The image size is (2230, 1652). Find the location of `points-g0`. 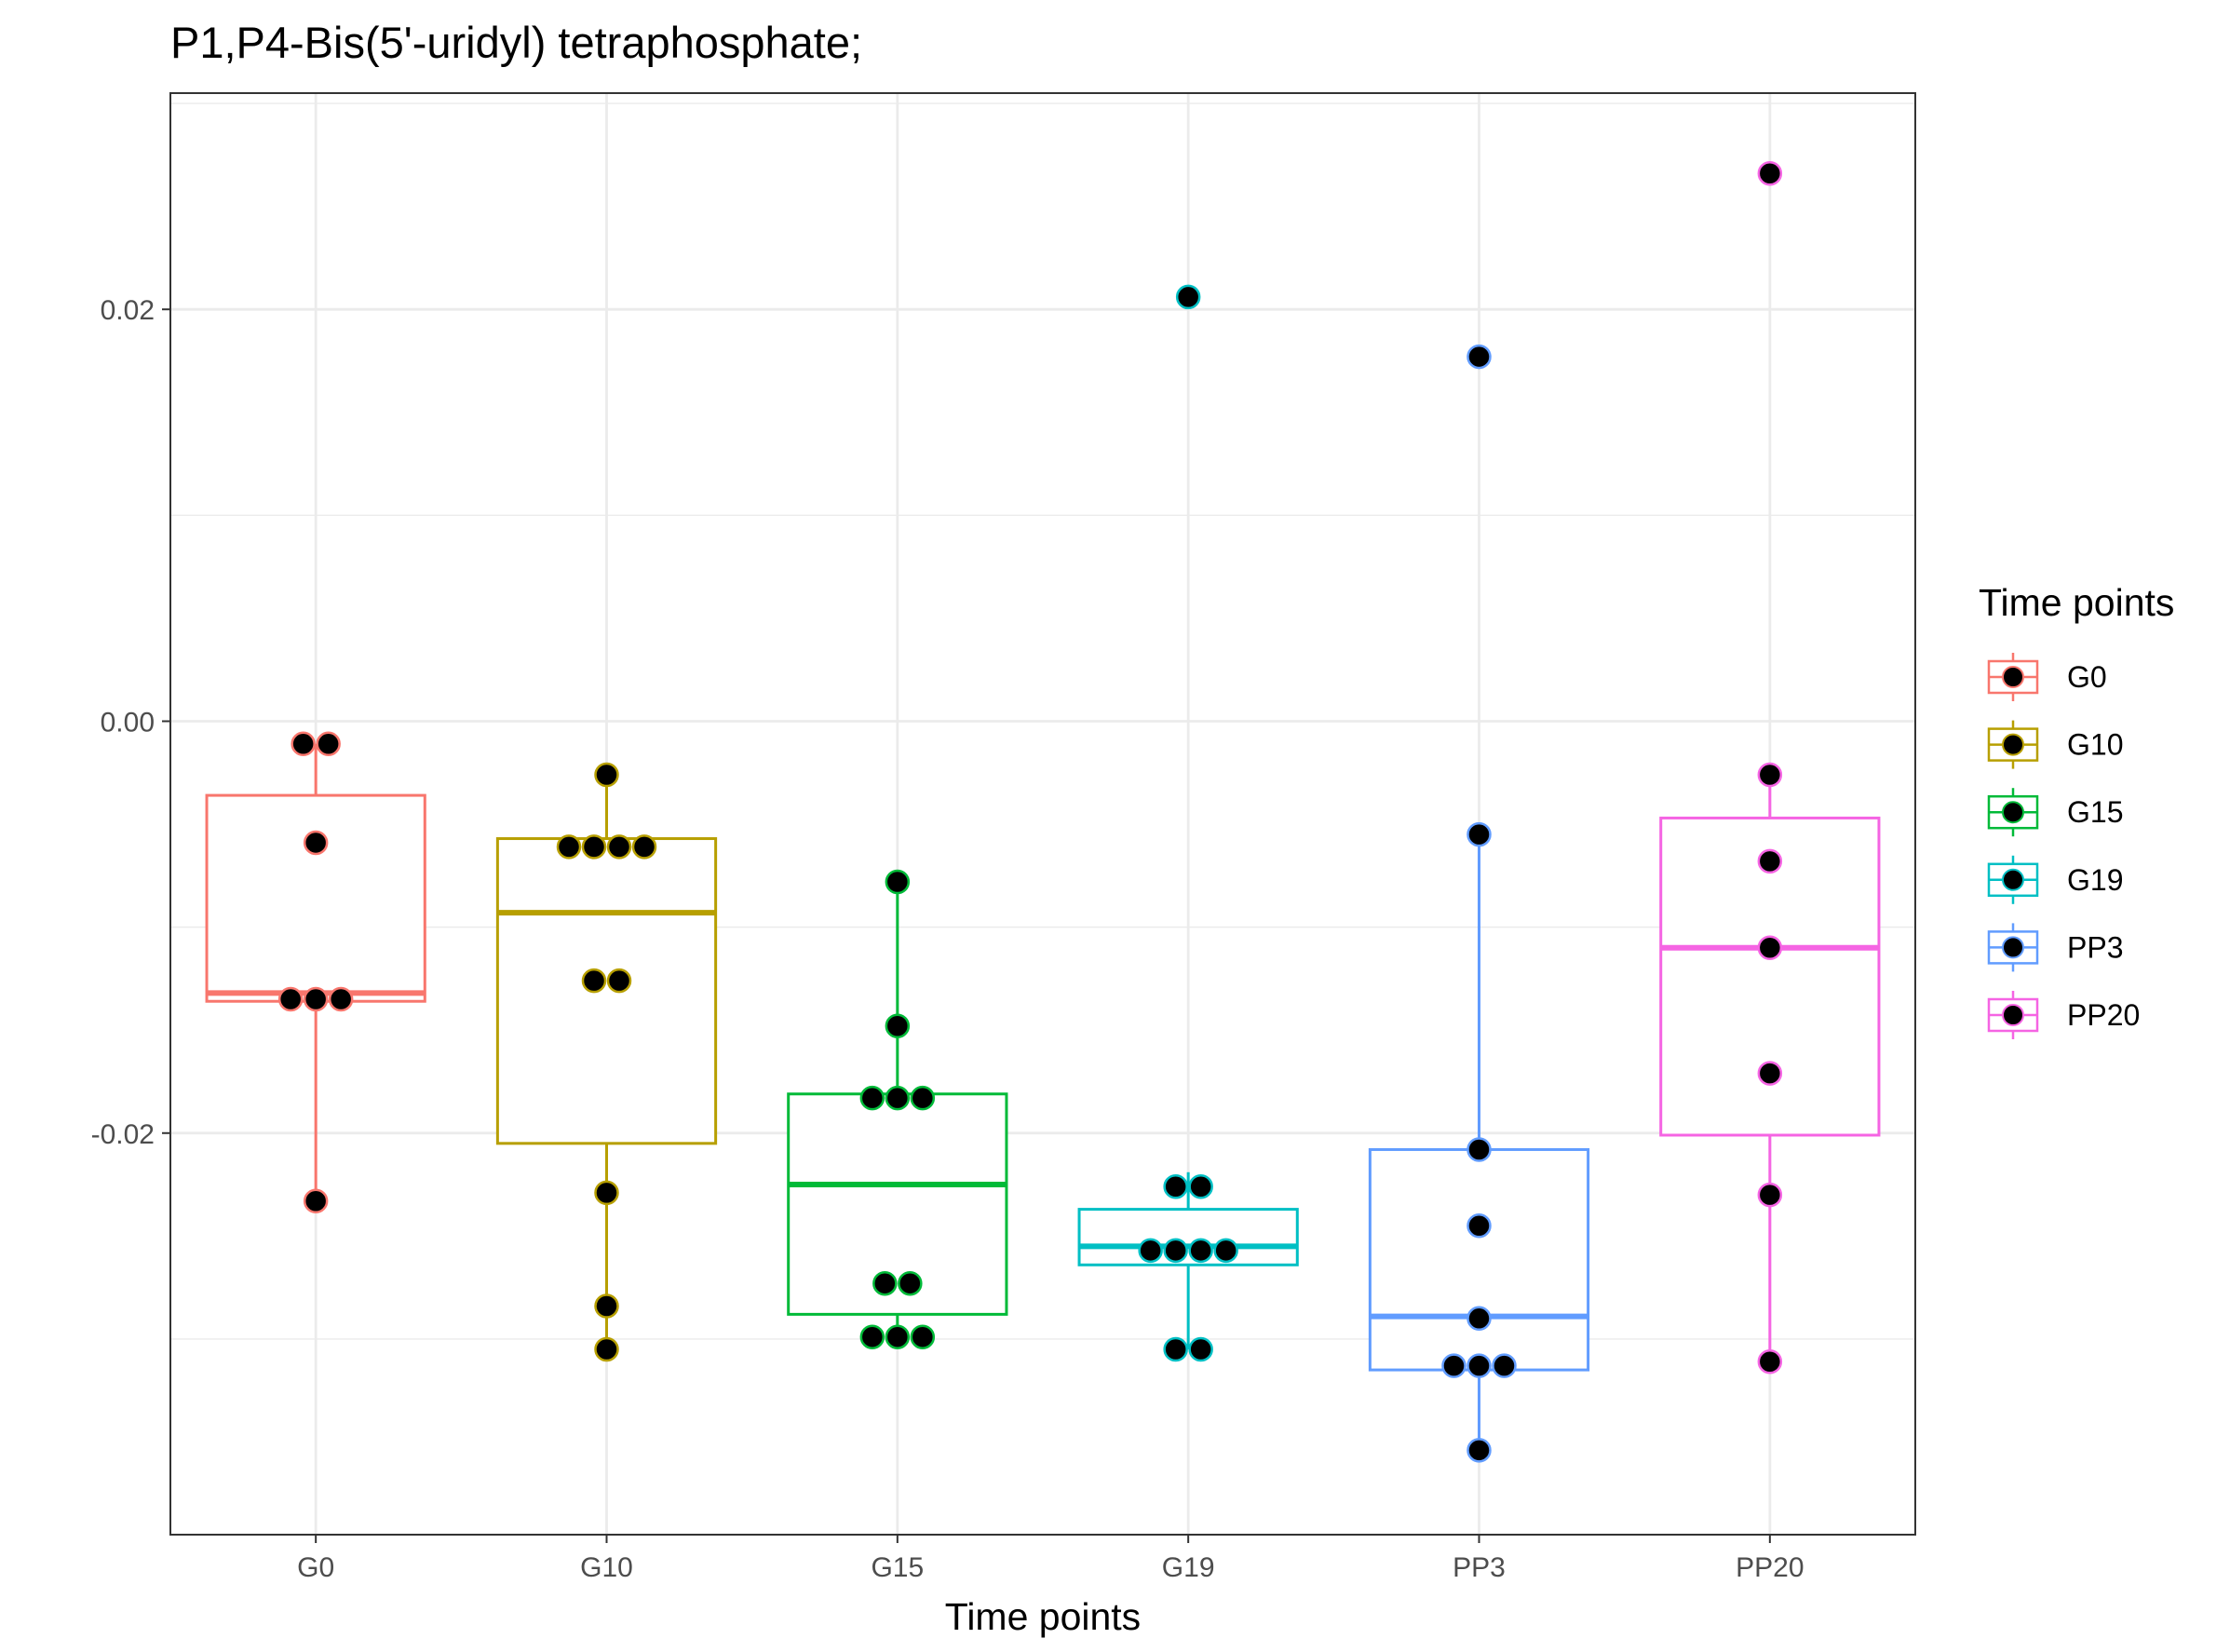

points-g0 is located at coordinates (316, 972).